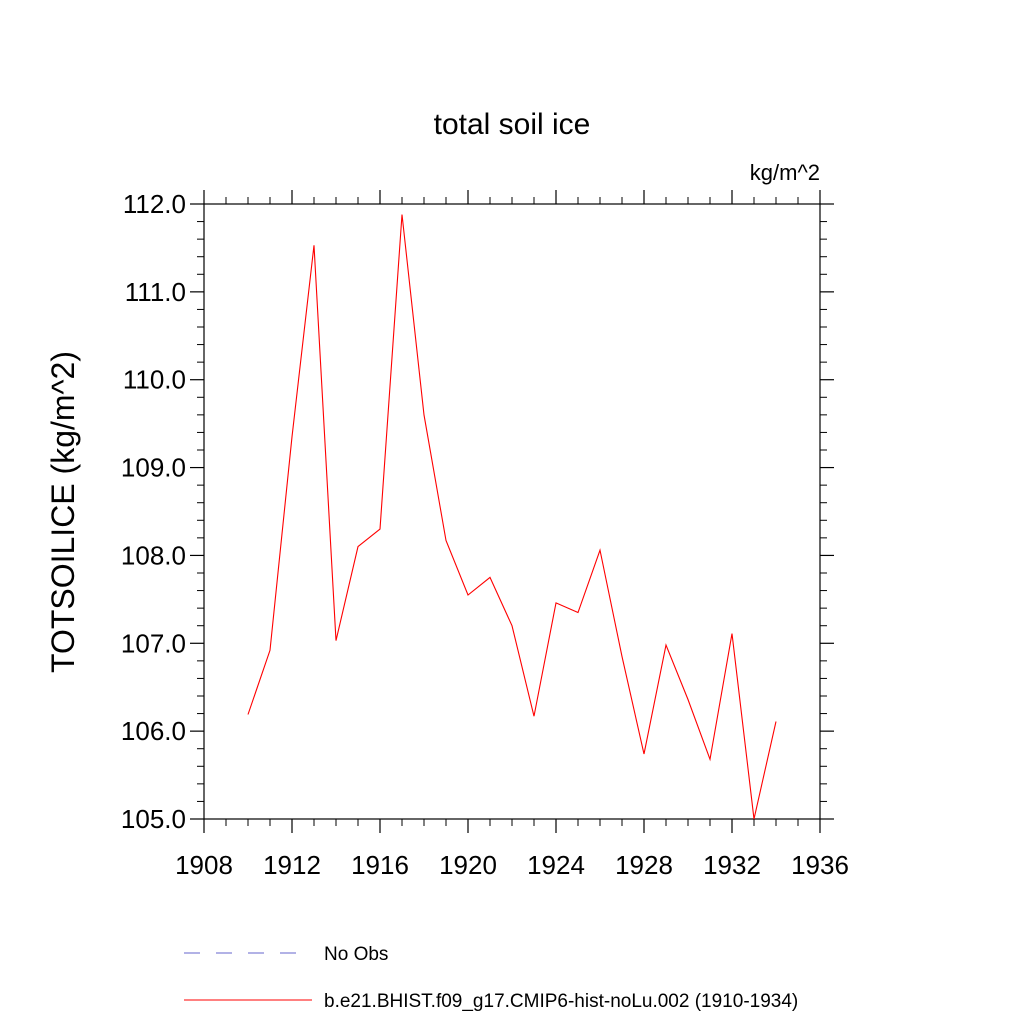 This screenshot has height=1024, width=1024. I want to click on y-axis-label: TOTSOILICE (kg/m^2), so click(63, 512).